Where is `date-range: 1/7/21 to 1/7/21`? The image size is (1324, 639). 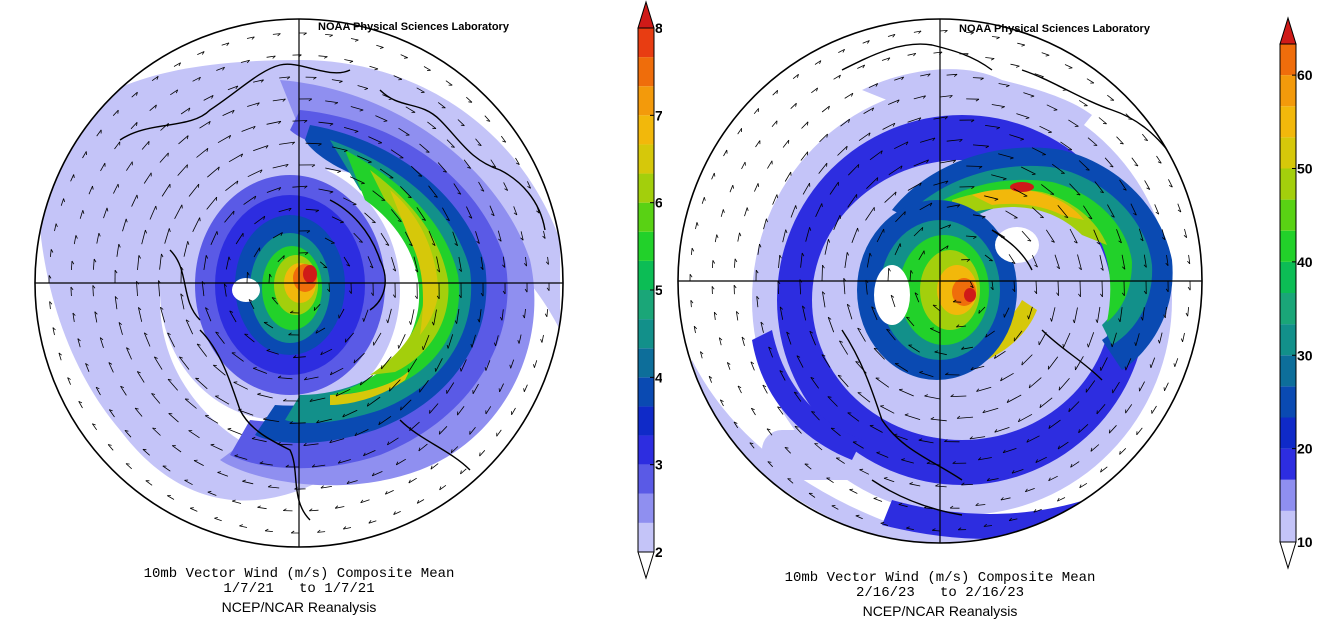 date-range: 1/7/21 to 1/7/21 is located at coordinates (299, 589).